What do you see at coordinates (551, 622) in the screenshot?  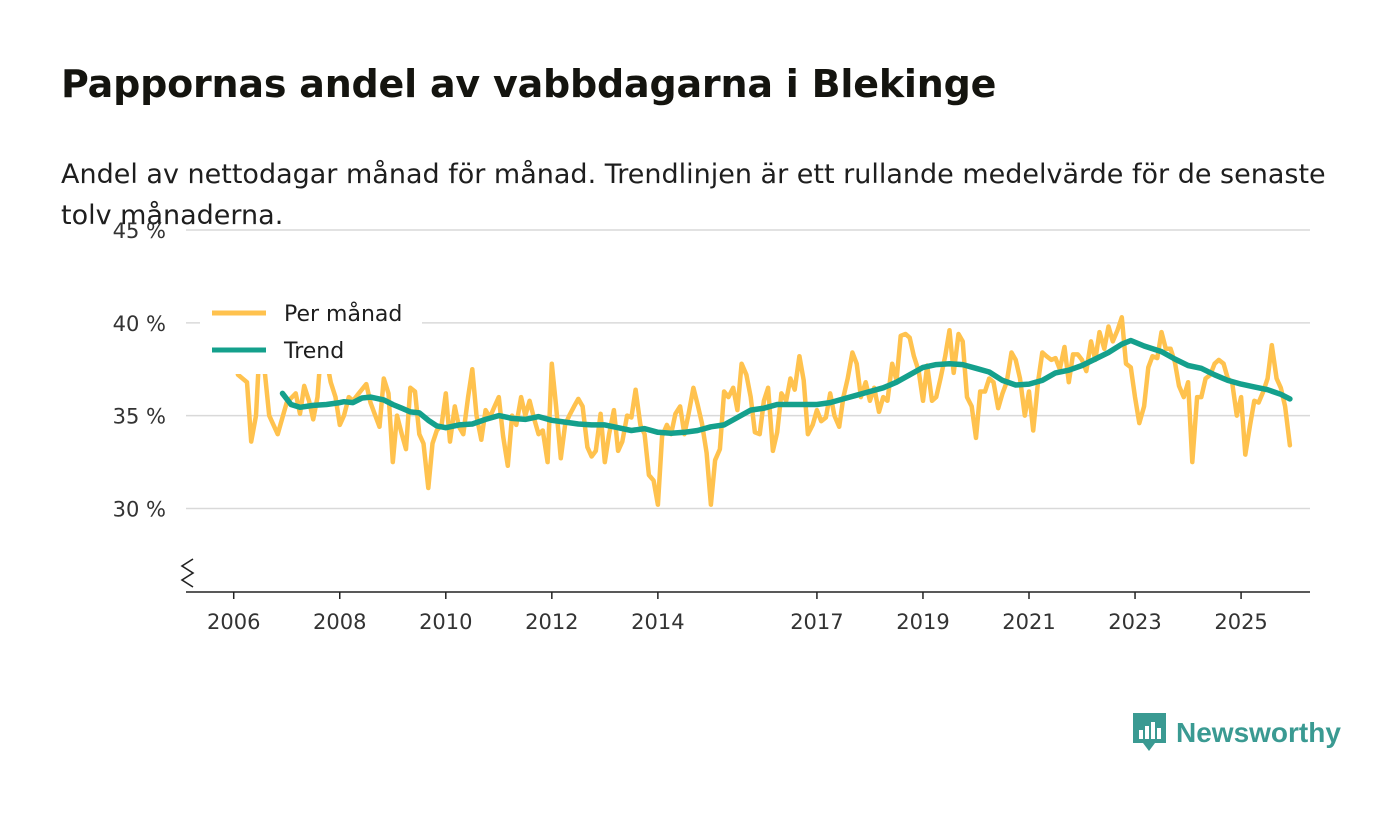 I see `x-tick-label: 2012` at bounding box center [551, 622].